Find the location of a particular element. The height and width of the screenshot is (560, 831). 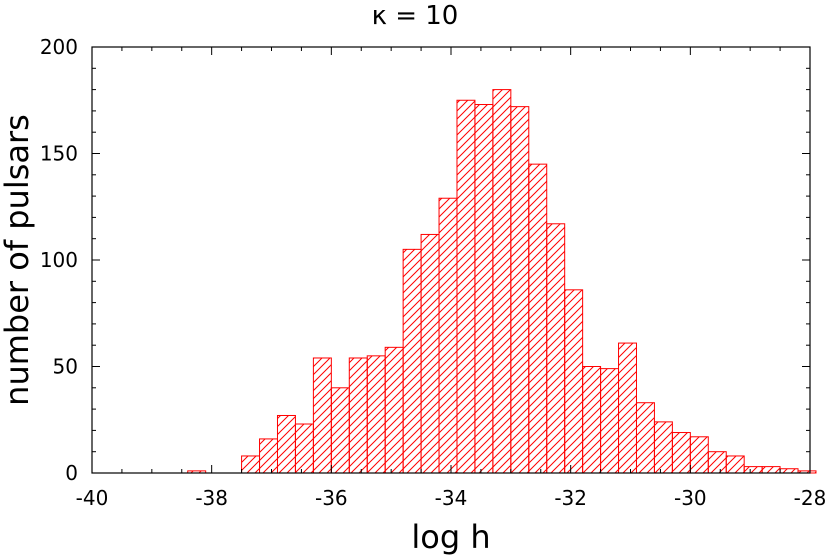

x-tick-label: -38 is located at coordinates (211, 498).